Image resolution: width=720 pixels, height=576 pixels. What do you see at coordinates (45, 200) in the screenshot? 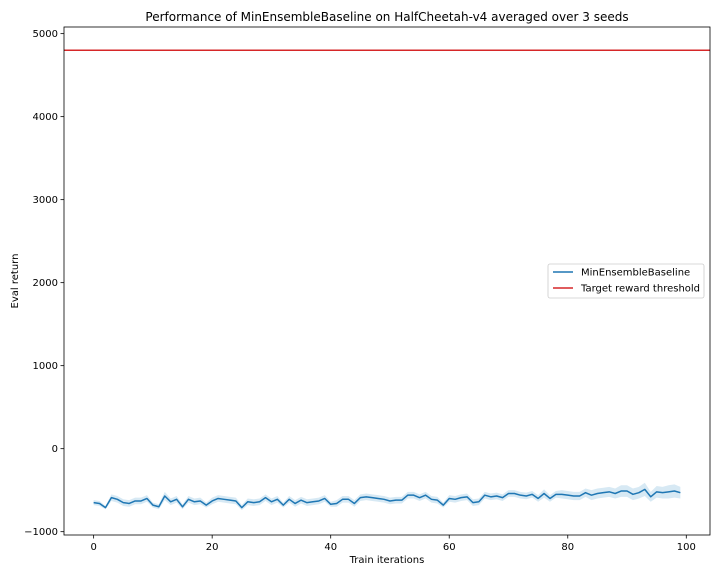
I see `y-tick-label: 3000` at bounding box center [45, 200].